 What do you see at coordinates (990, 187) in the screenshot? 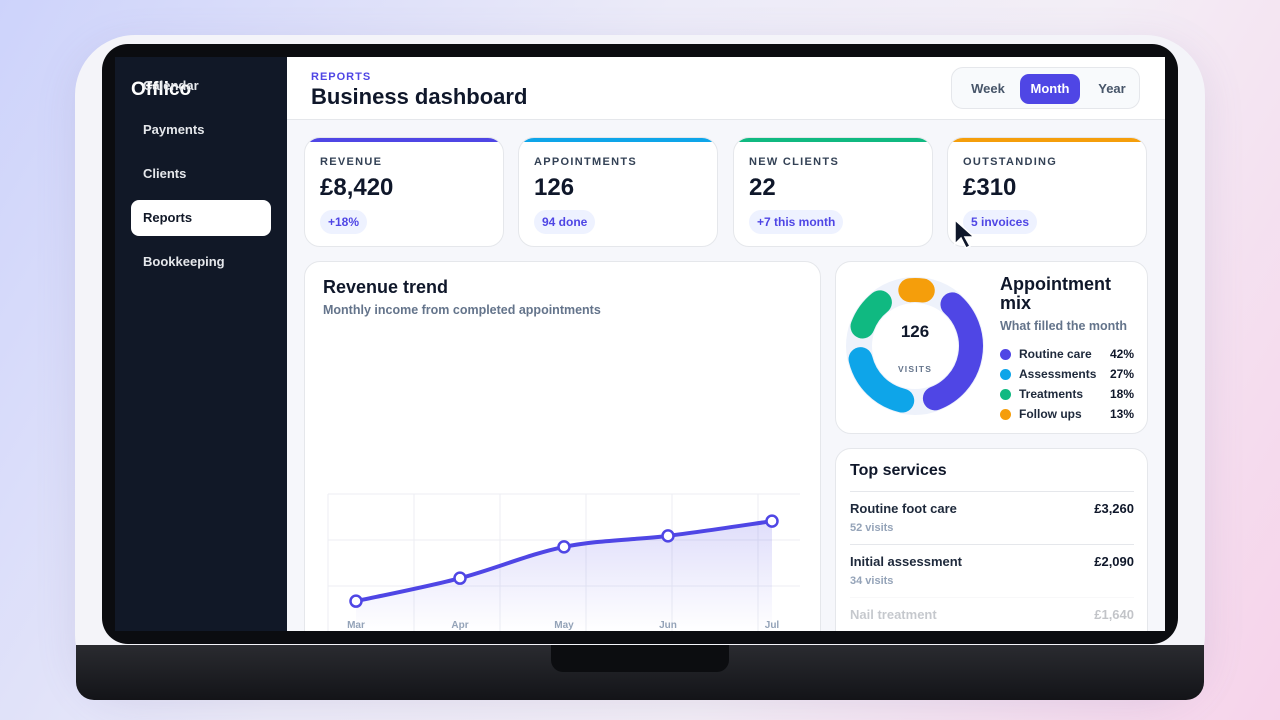
I see `kpi-value: £310` at bounding box center [990, 187].